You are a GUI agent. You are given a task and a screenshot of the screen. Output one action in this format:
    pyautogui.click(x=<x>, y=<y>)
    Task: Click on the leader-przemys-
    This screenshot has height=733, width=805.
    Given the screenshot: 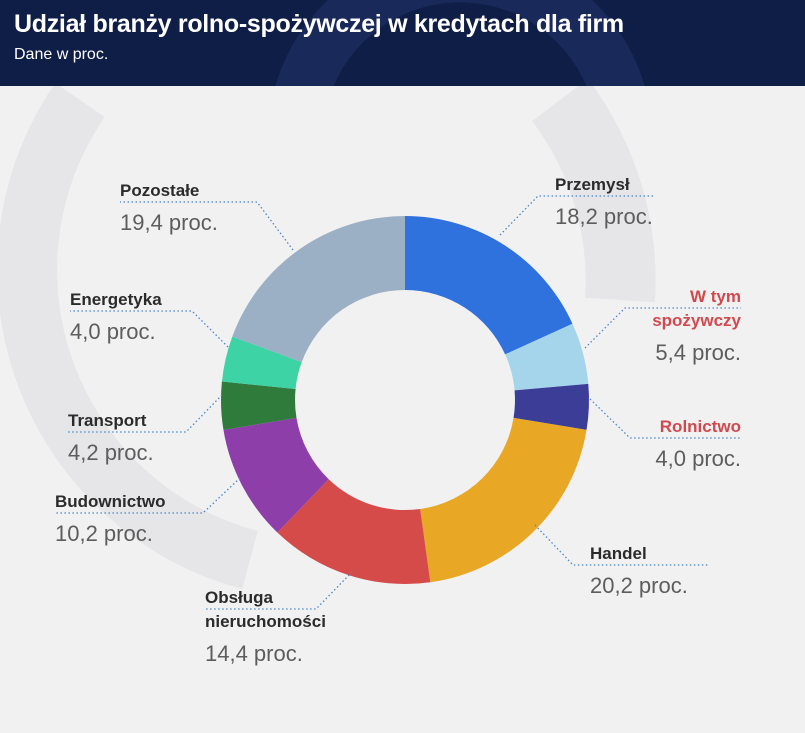 What is the action you would take?
    pyautogui.click(x=577, y=215)
    